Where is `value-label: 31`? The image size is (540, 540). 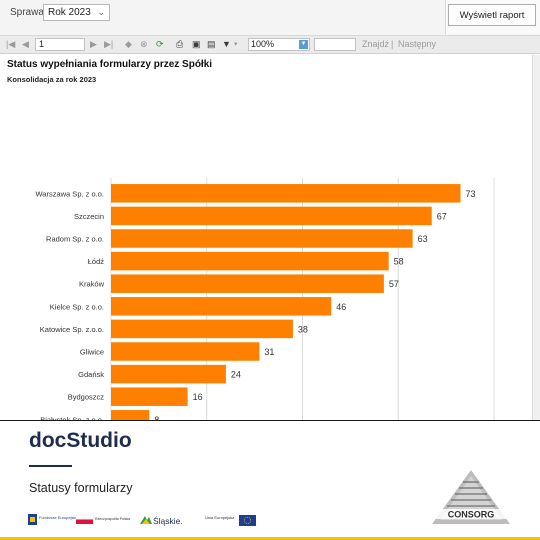 value-label: 31 is located at coordinates (269, 352).